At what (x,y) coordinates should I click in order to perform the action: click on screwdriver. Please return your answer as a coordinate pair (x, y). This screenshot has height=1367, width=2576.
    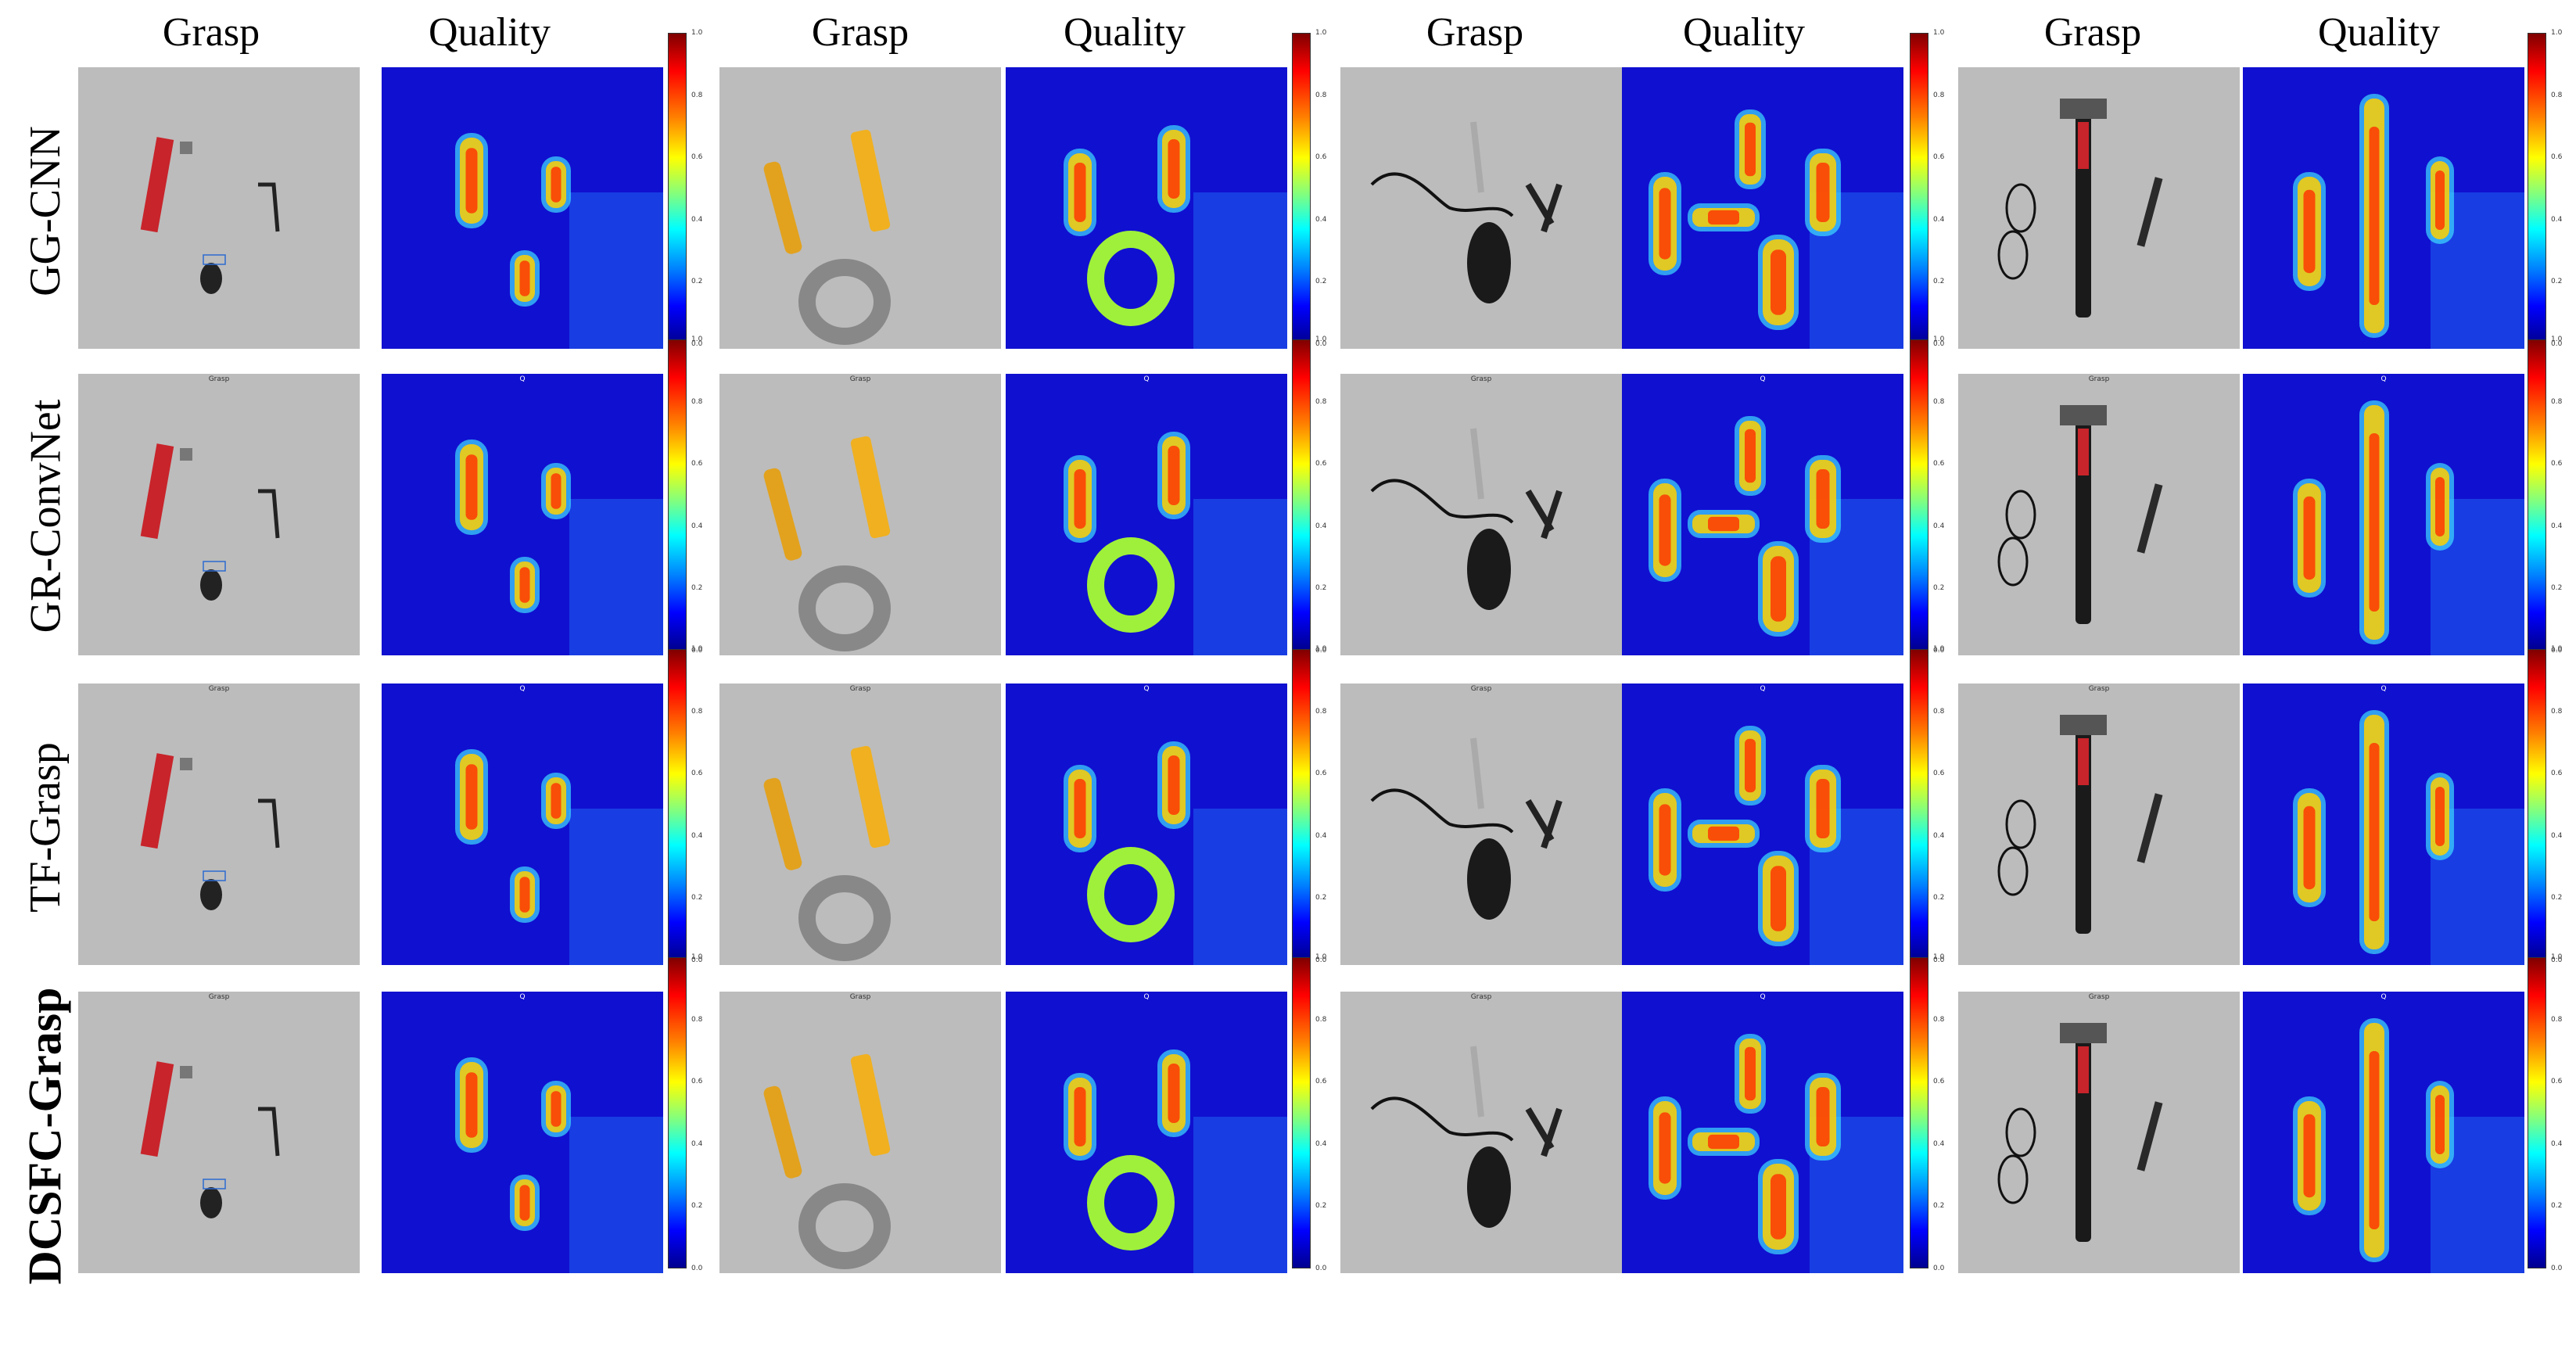
    Looking at the image, I should click on (782, 207).